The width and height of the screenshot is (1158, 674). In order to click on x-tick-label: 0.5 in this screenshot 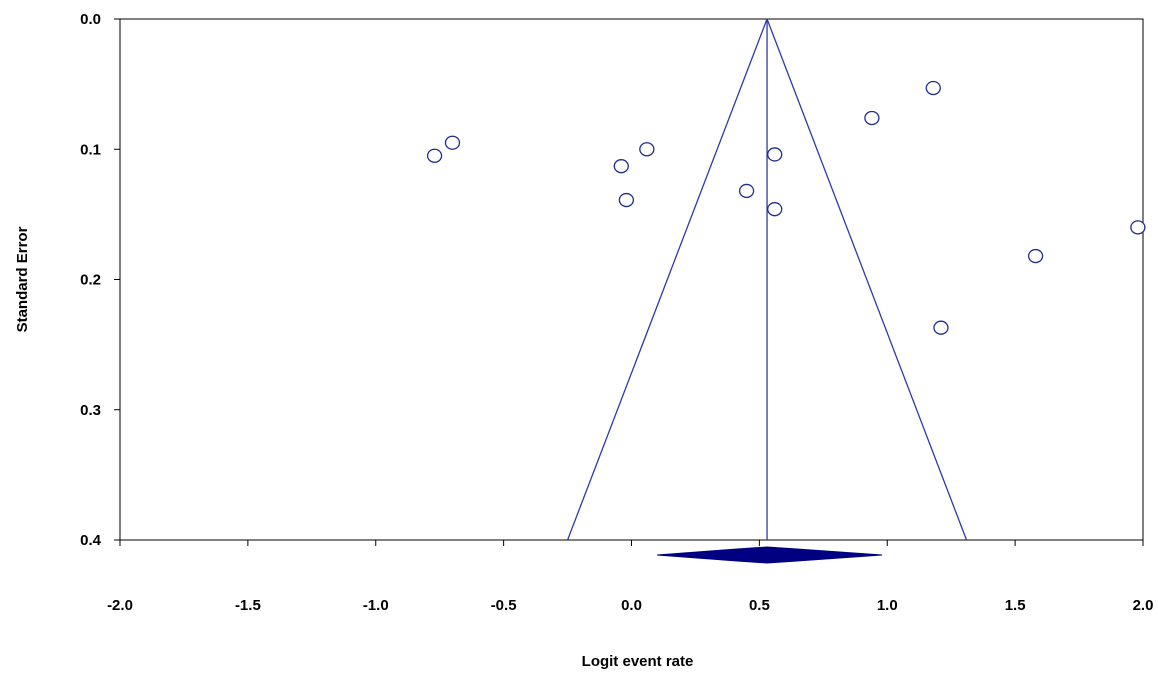, I will do `click(759, 605)`.